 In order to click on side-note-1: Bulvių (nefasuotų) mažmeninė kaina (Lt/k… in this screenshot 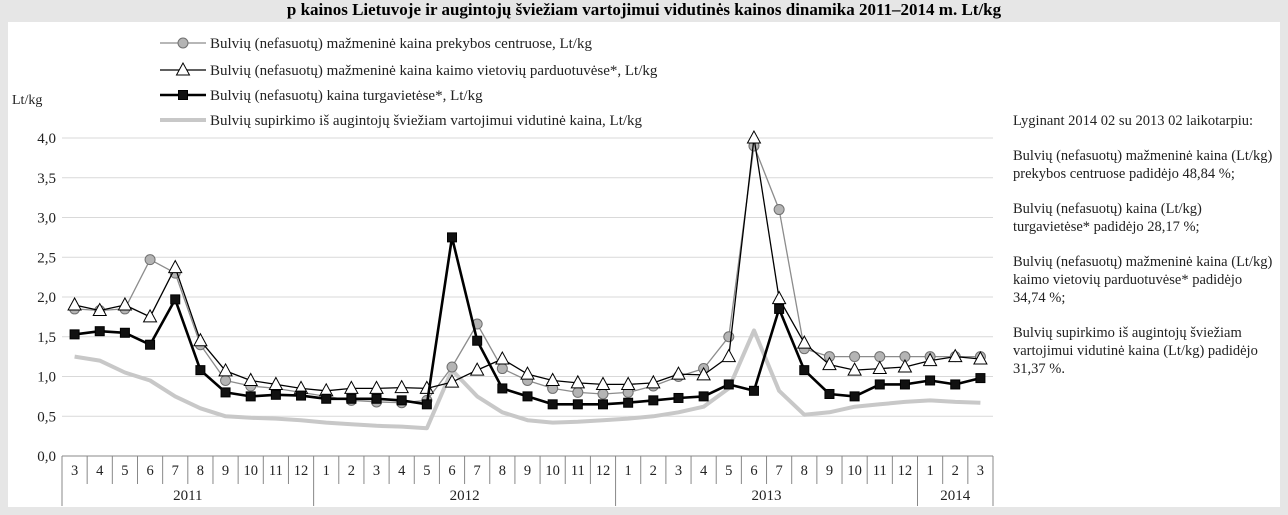, I will do `click(1143, 165)`.